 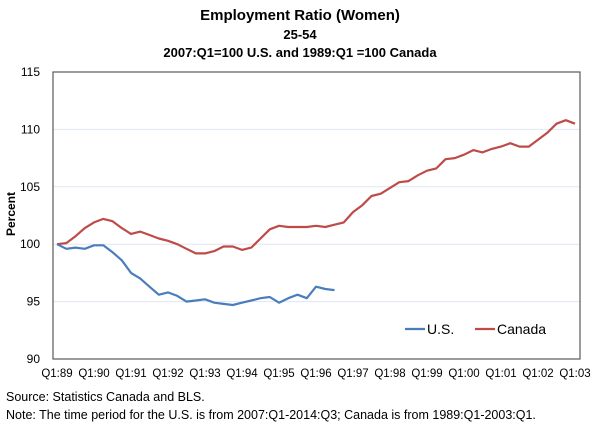 What do you see at coordinates (242, 374) in the screenshot?
I see `x-tick-label: Q1:94` at bounding box center [242, 374].